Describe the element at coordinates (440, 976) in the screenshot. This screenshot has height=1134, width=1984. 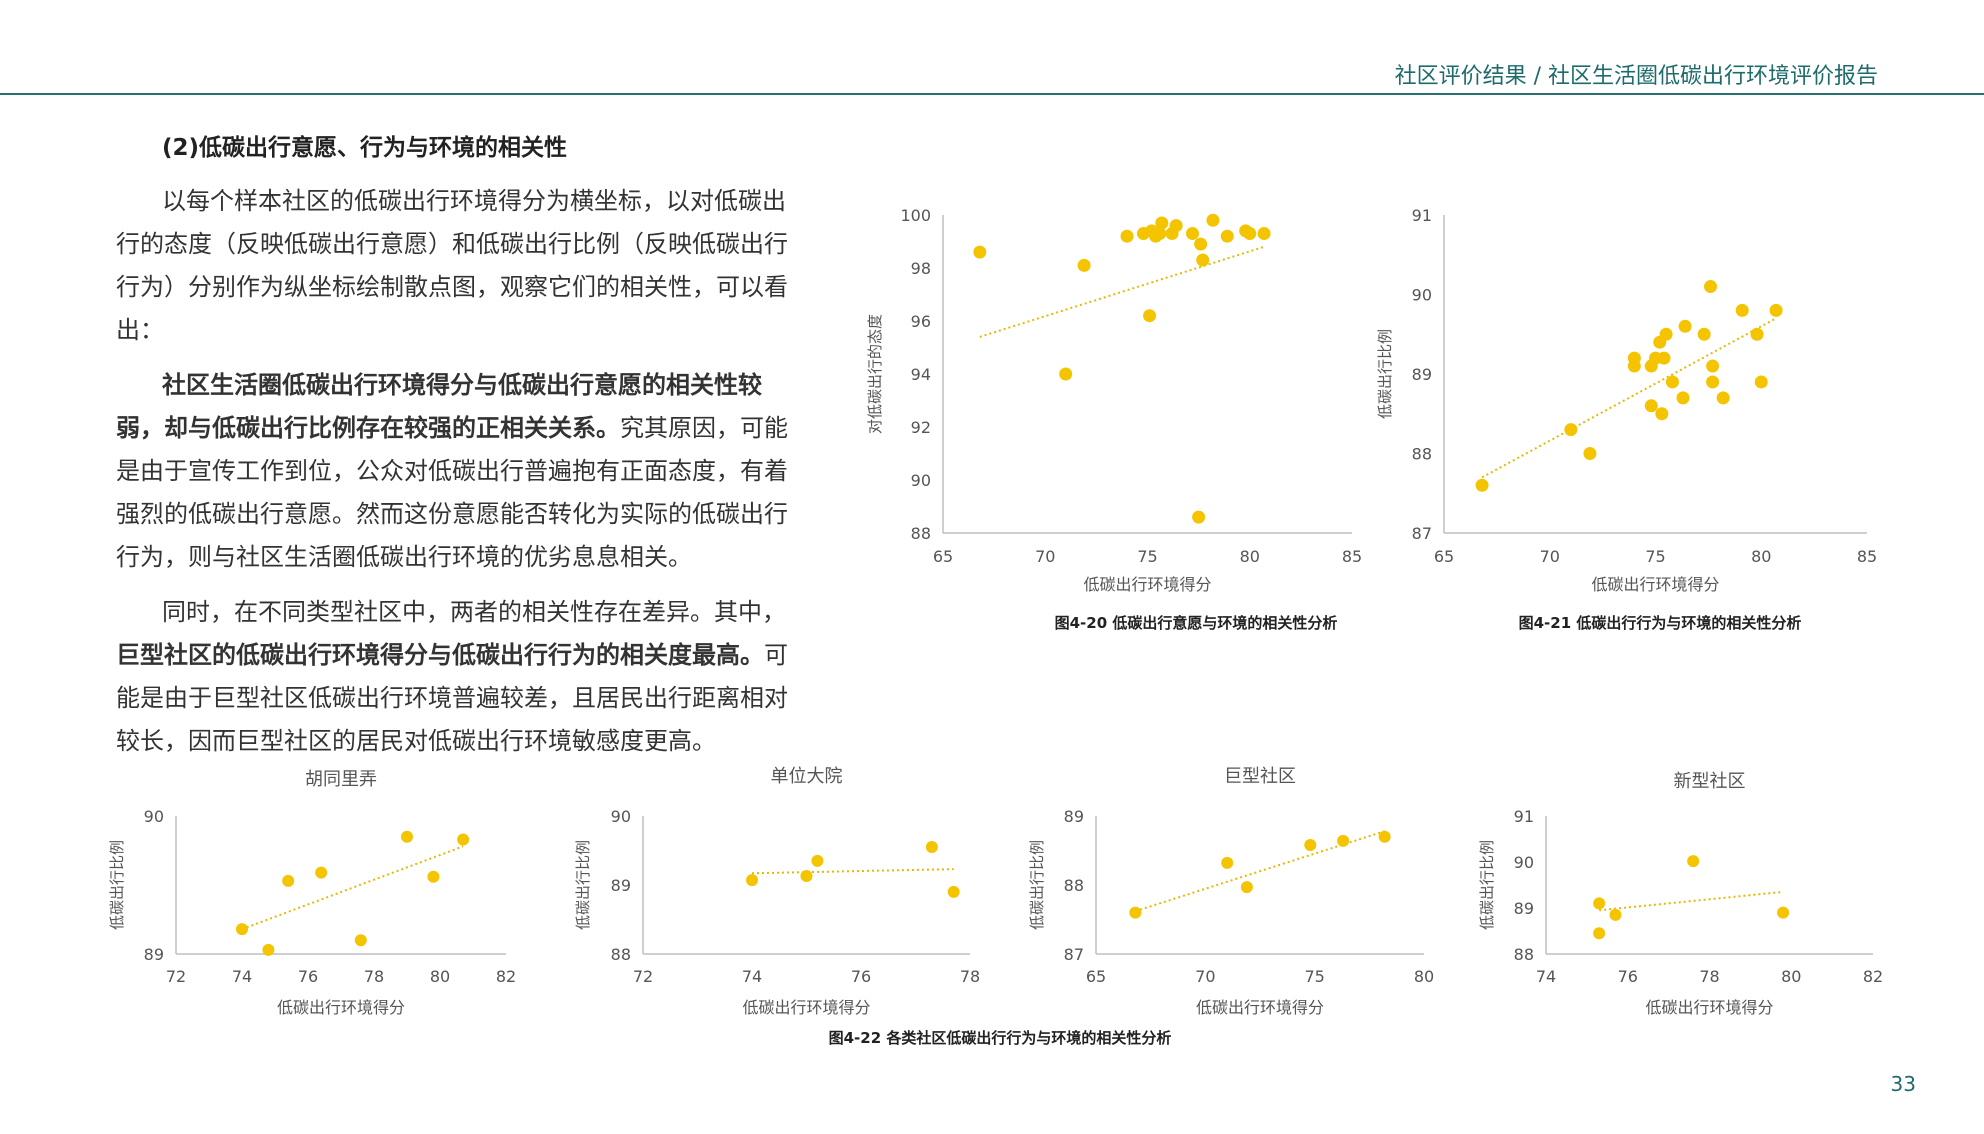
I see `hutong-x-tick-label: 80` at that location.